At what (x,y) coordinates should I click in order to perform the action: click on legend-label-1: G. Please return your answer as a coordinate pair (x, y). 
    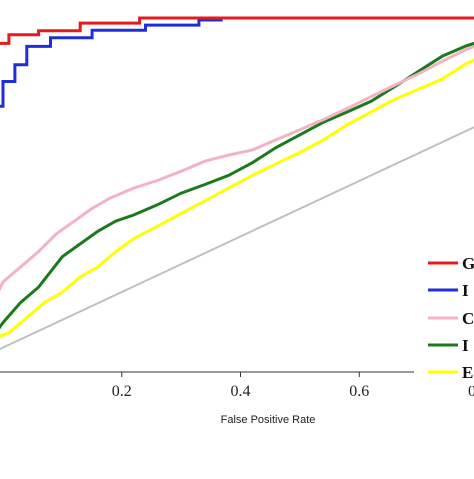
    Looking at the image, I should click on (468, 263).